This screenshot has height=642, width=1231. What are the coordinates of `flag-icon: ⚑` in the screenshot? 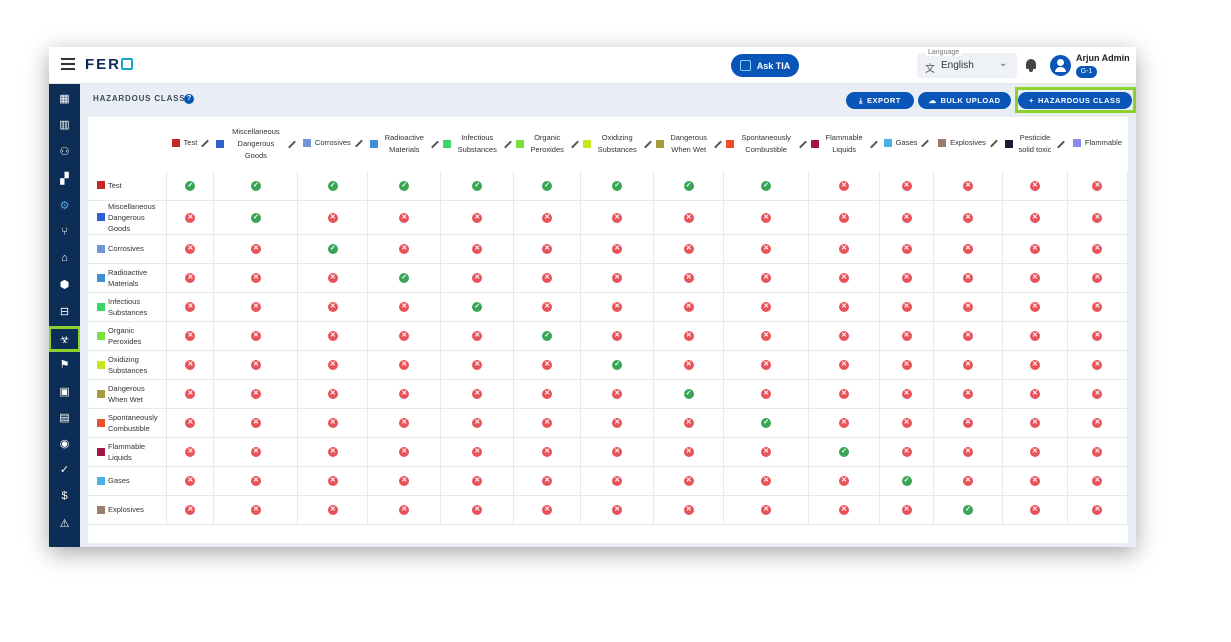 It's located at (64, 364).